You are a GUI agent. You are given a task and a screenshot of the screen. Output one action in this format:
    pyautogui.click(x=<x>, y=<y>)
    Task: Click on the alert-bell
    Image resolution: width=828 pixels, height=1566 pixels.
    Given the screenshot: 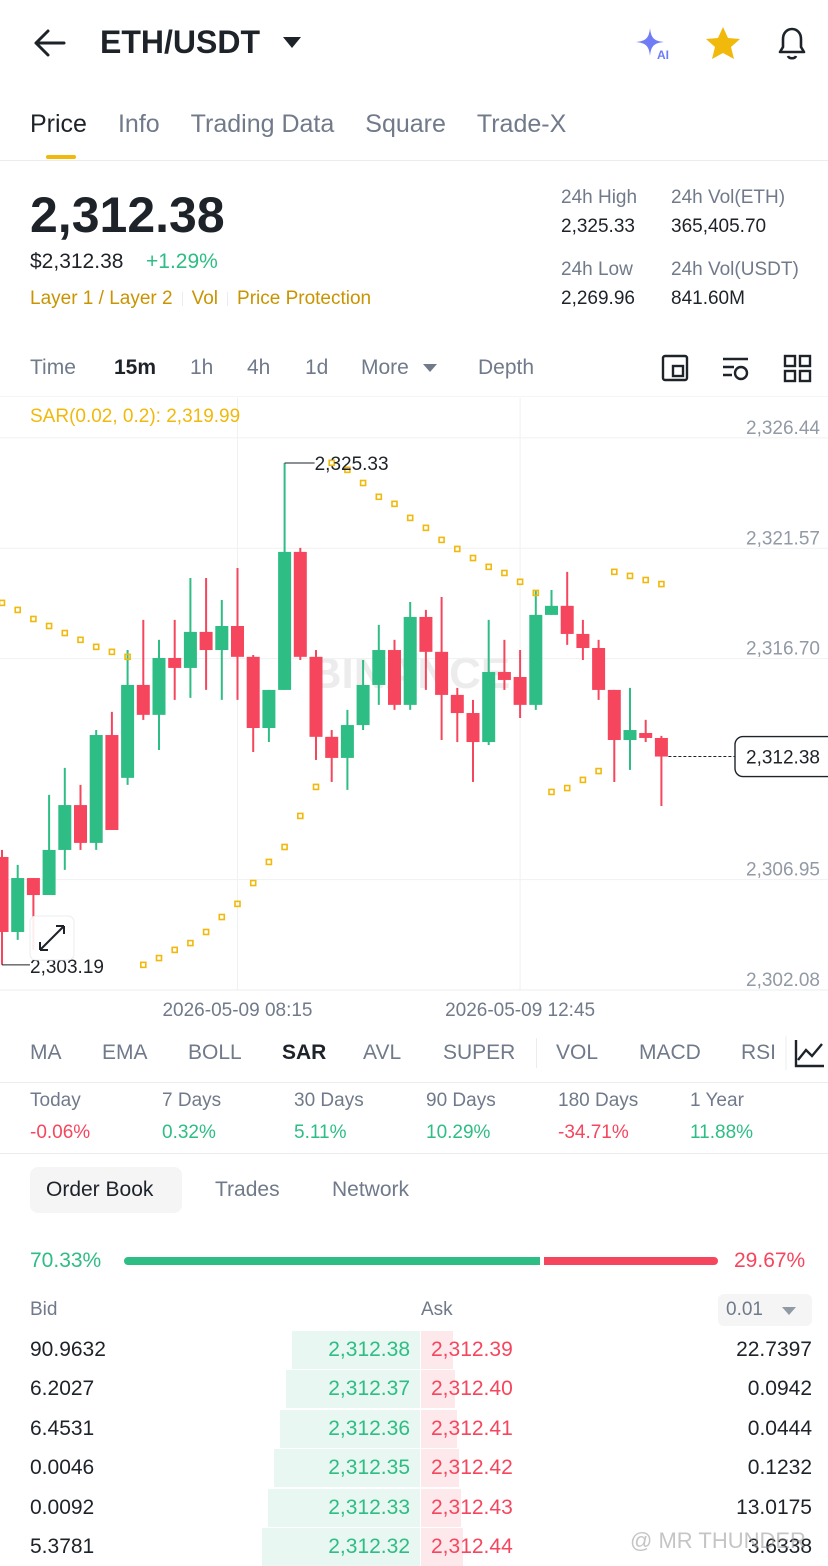 What is the action you would take?
    pyautogui.click(x=792, y=43)
    